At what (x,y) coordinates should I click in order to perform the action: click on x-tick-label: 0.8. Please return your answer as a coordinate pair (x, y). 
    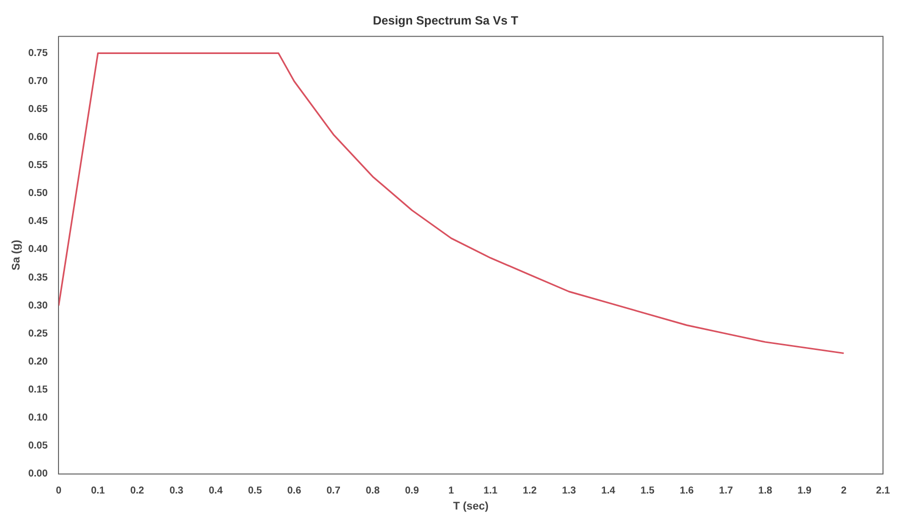
    Looking at the image, I should click on (373, 491).